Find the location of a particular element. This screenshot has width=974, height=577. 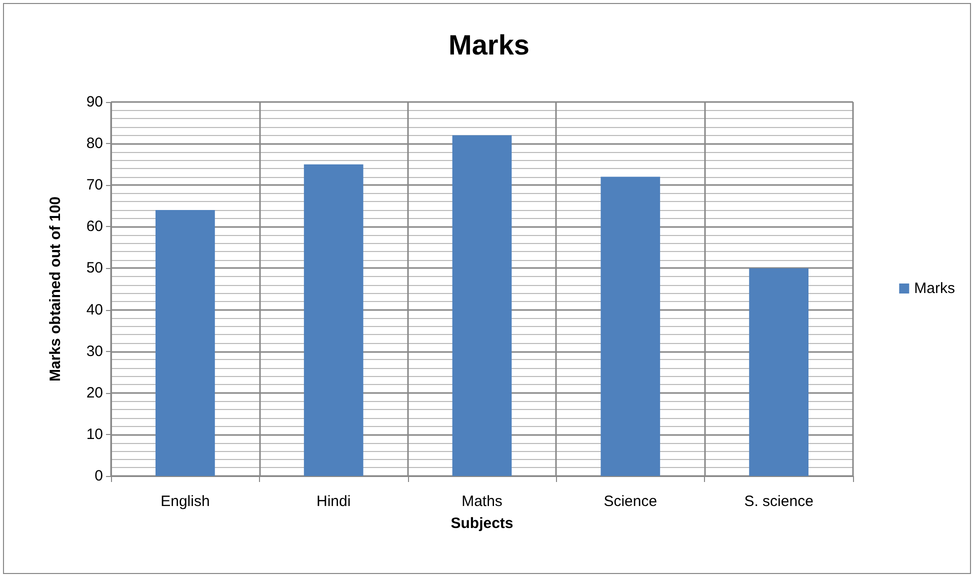

y-tick-label: 0 is located at coordinates (98, 476).